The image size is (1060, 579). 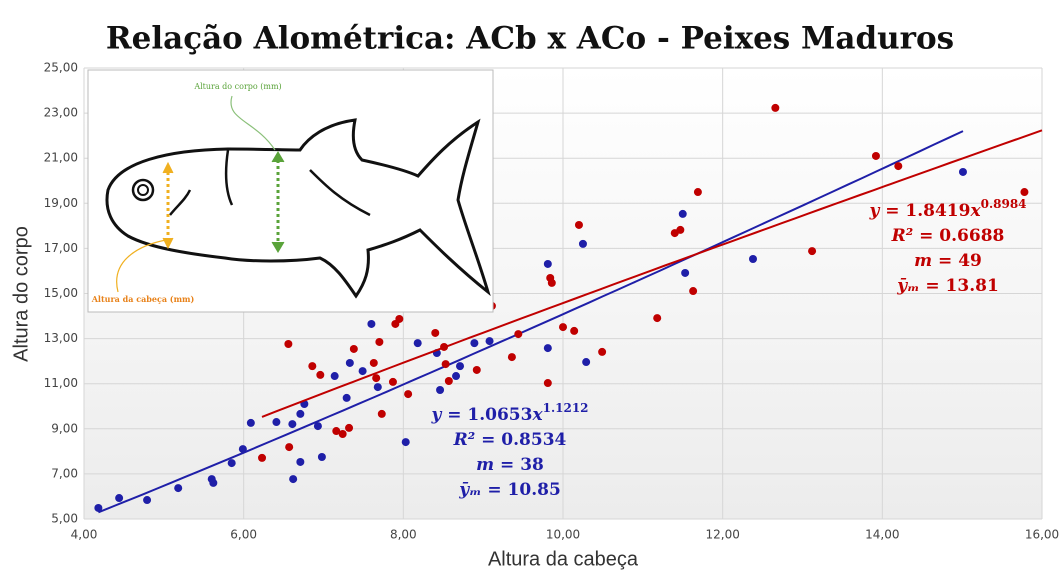 I want to click on stat-label: R² =, so click(x=477, y=440).